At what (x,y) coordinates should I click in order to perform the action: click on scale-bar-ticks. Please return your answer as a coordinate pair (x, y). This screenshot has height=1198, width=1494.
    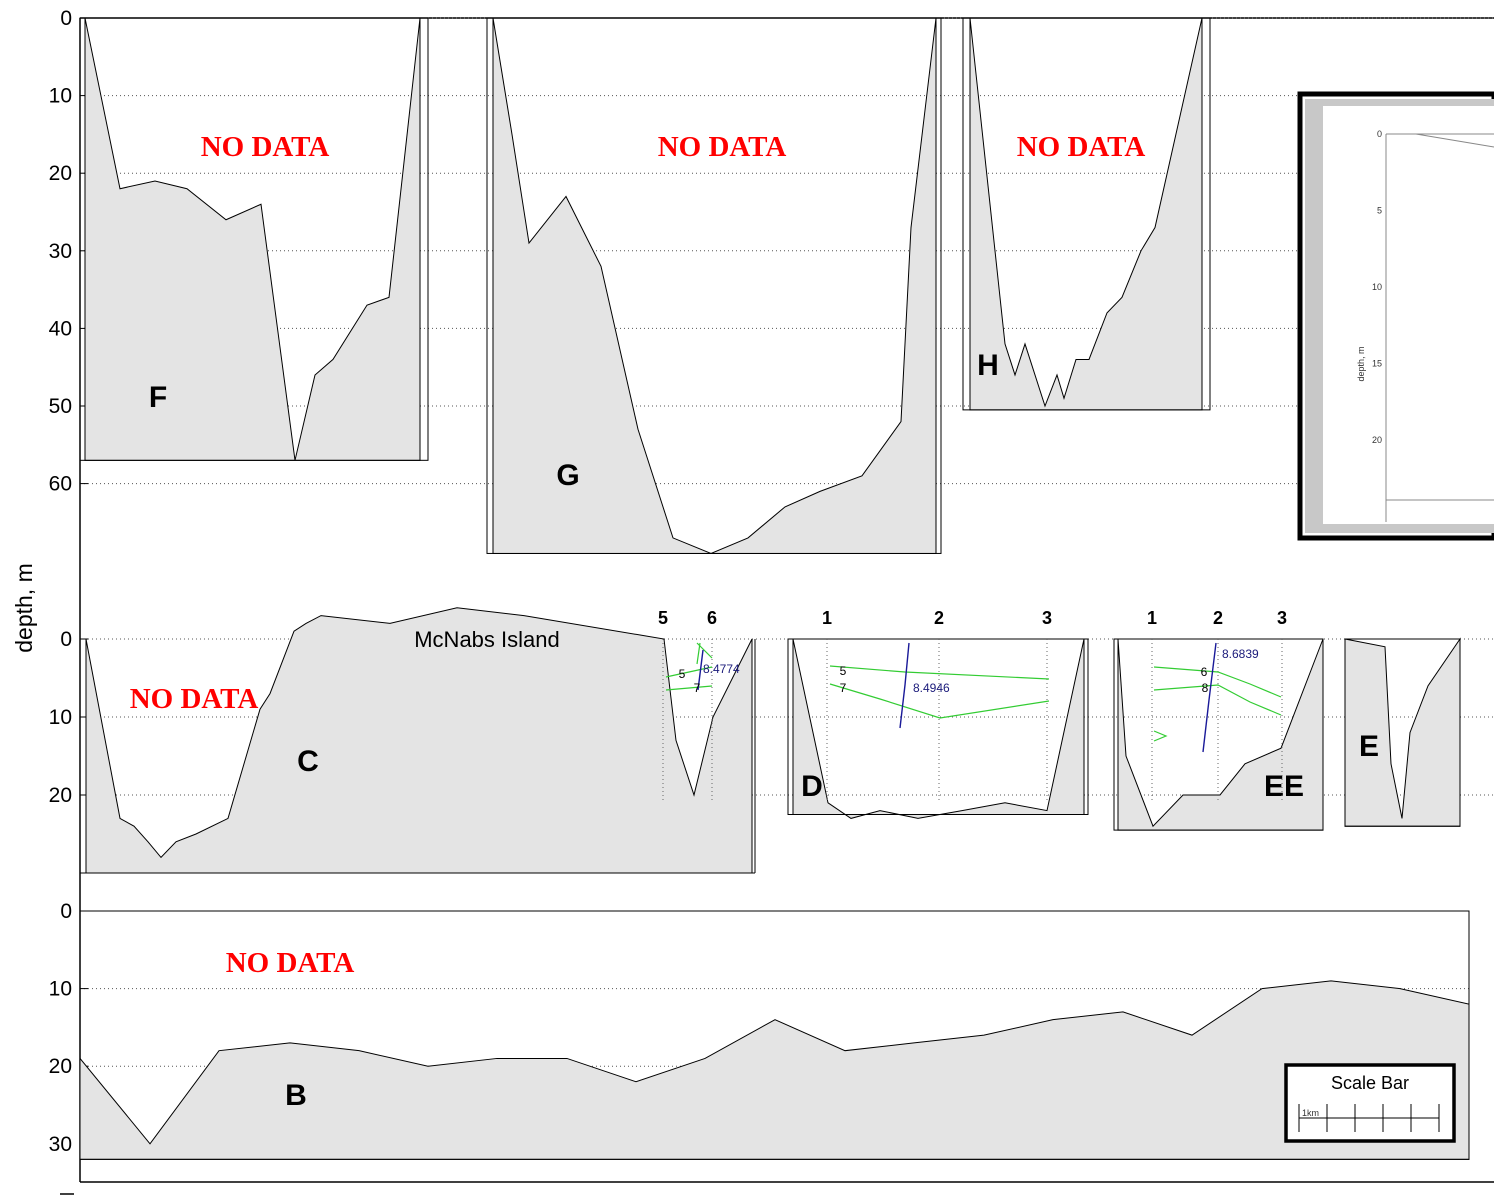
    Looking at the image, I should click on (1369, 1118).